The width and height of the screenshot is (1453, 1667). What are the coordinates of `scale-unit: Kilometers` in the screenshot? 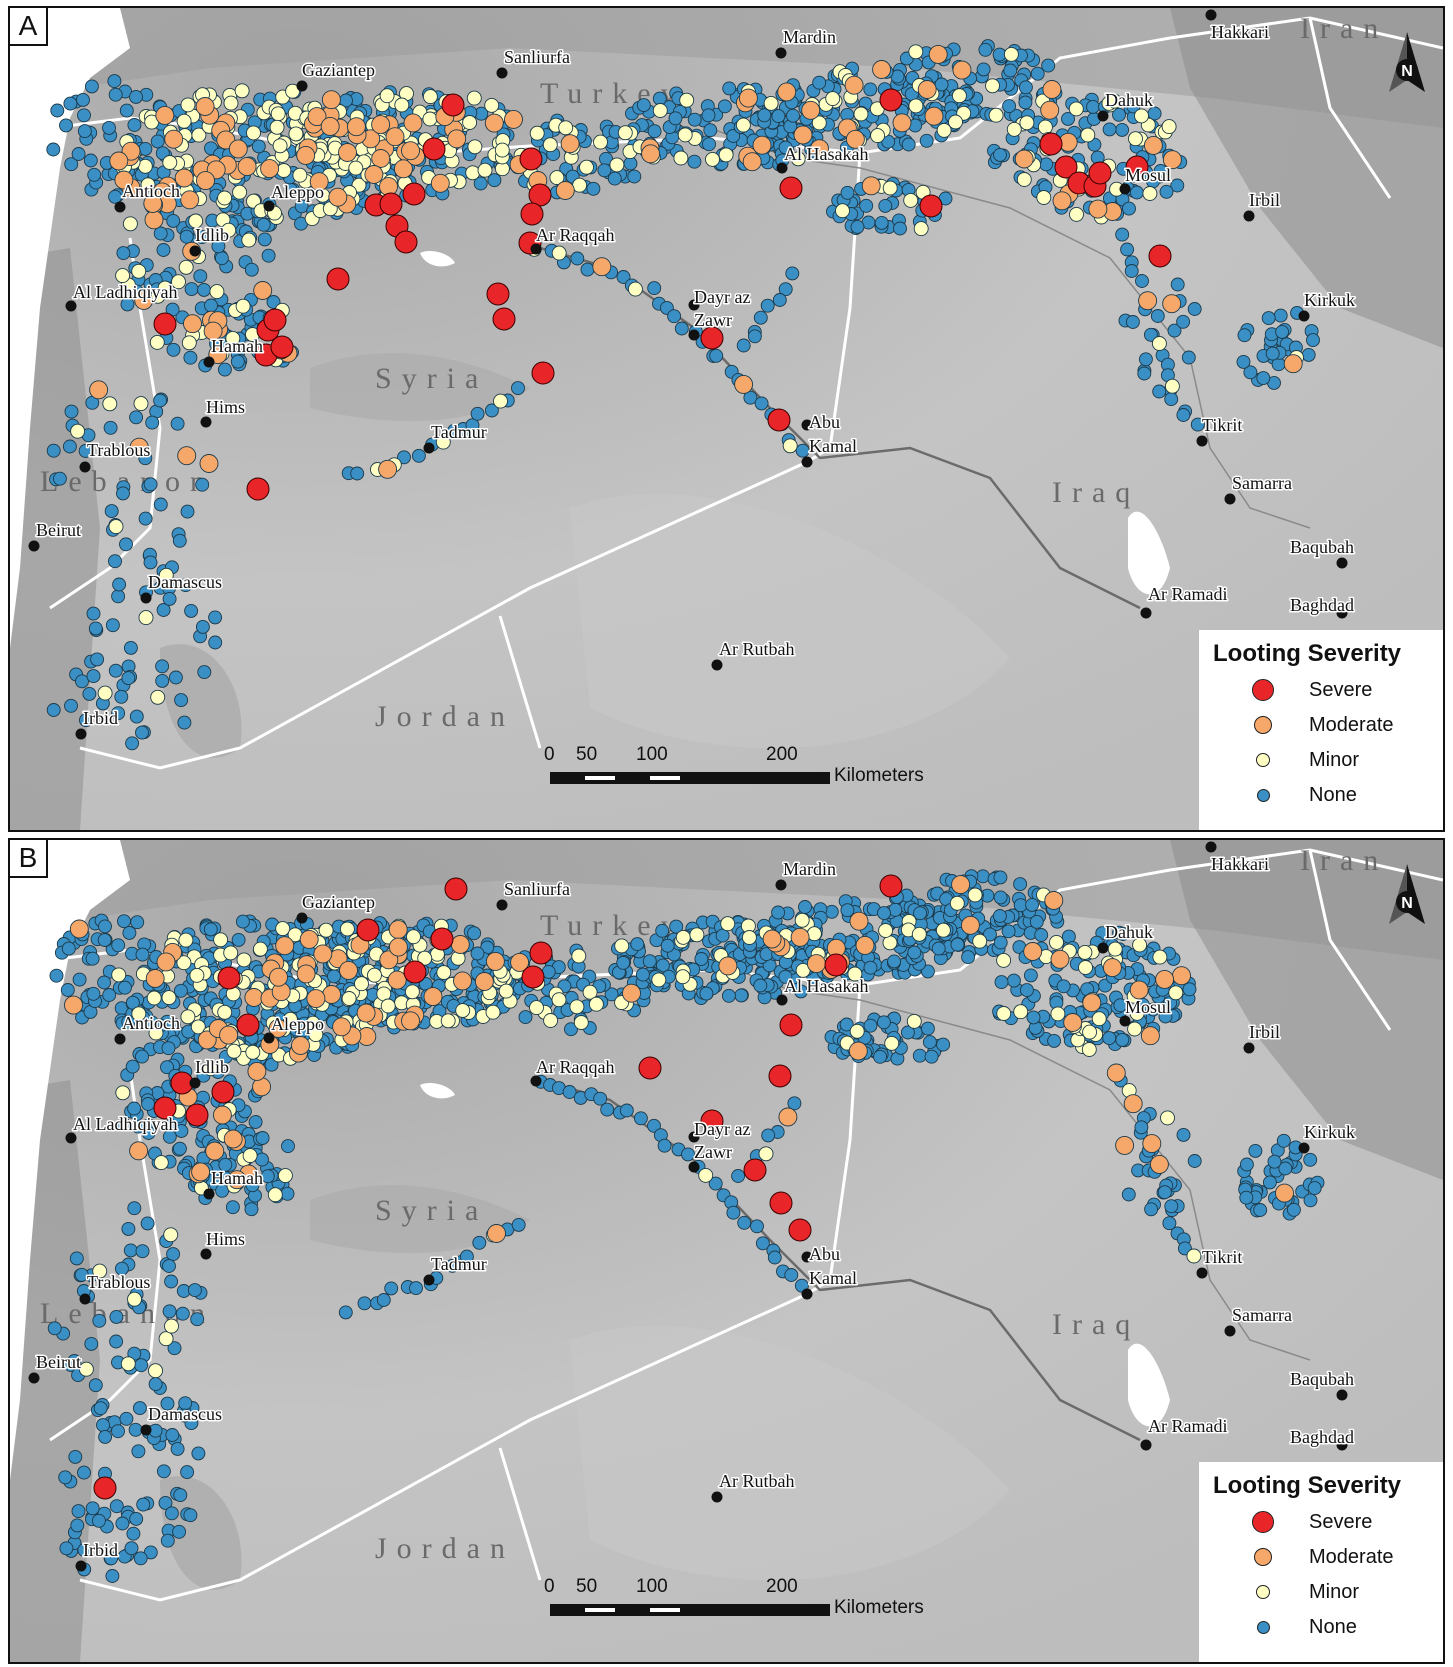 It's located at (879, 1607).